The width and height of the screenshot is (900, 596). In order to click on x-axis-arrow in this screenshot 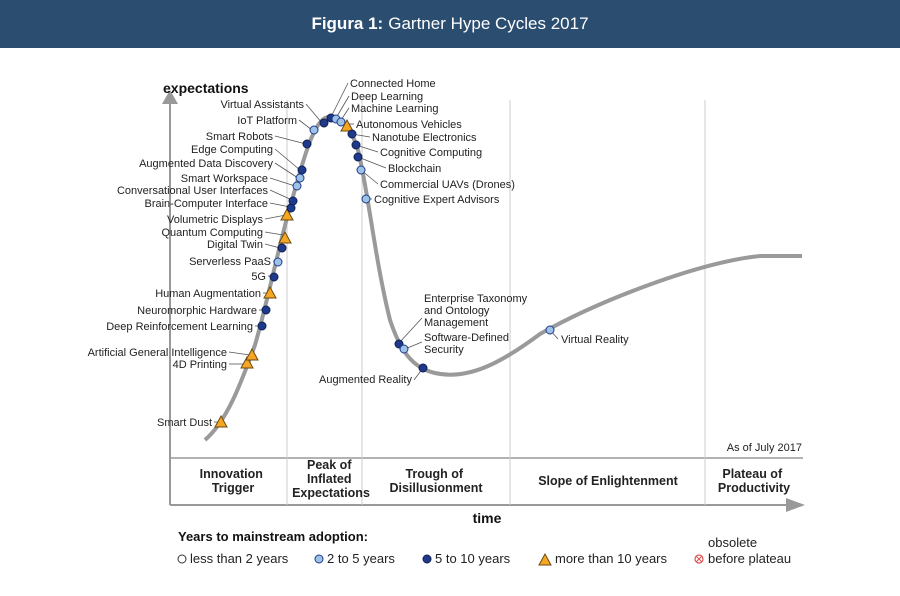, I will do `click(795, 505)`.